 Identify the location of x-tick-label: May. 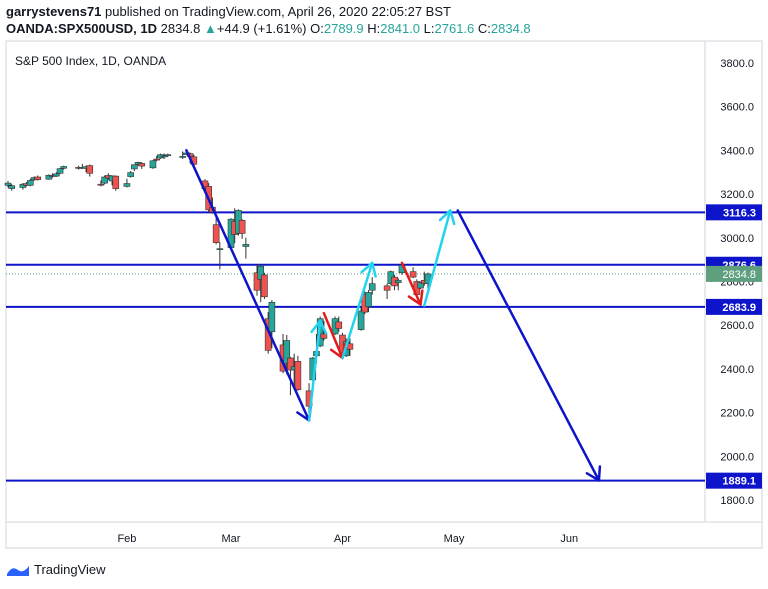
(454, 539).